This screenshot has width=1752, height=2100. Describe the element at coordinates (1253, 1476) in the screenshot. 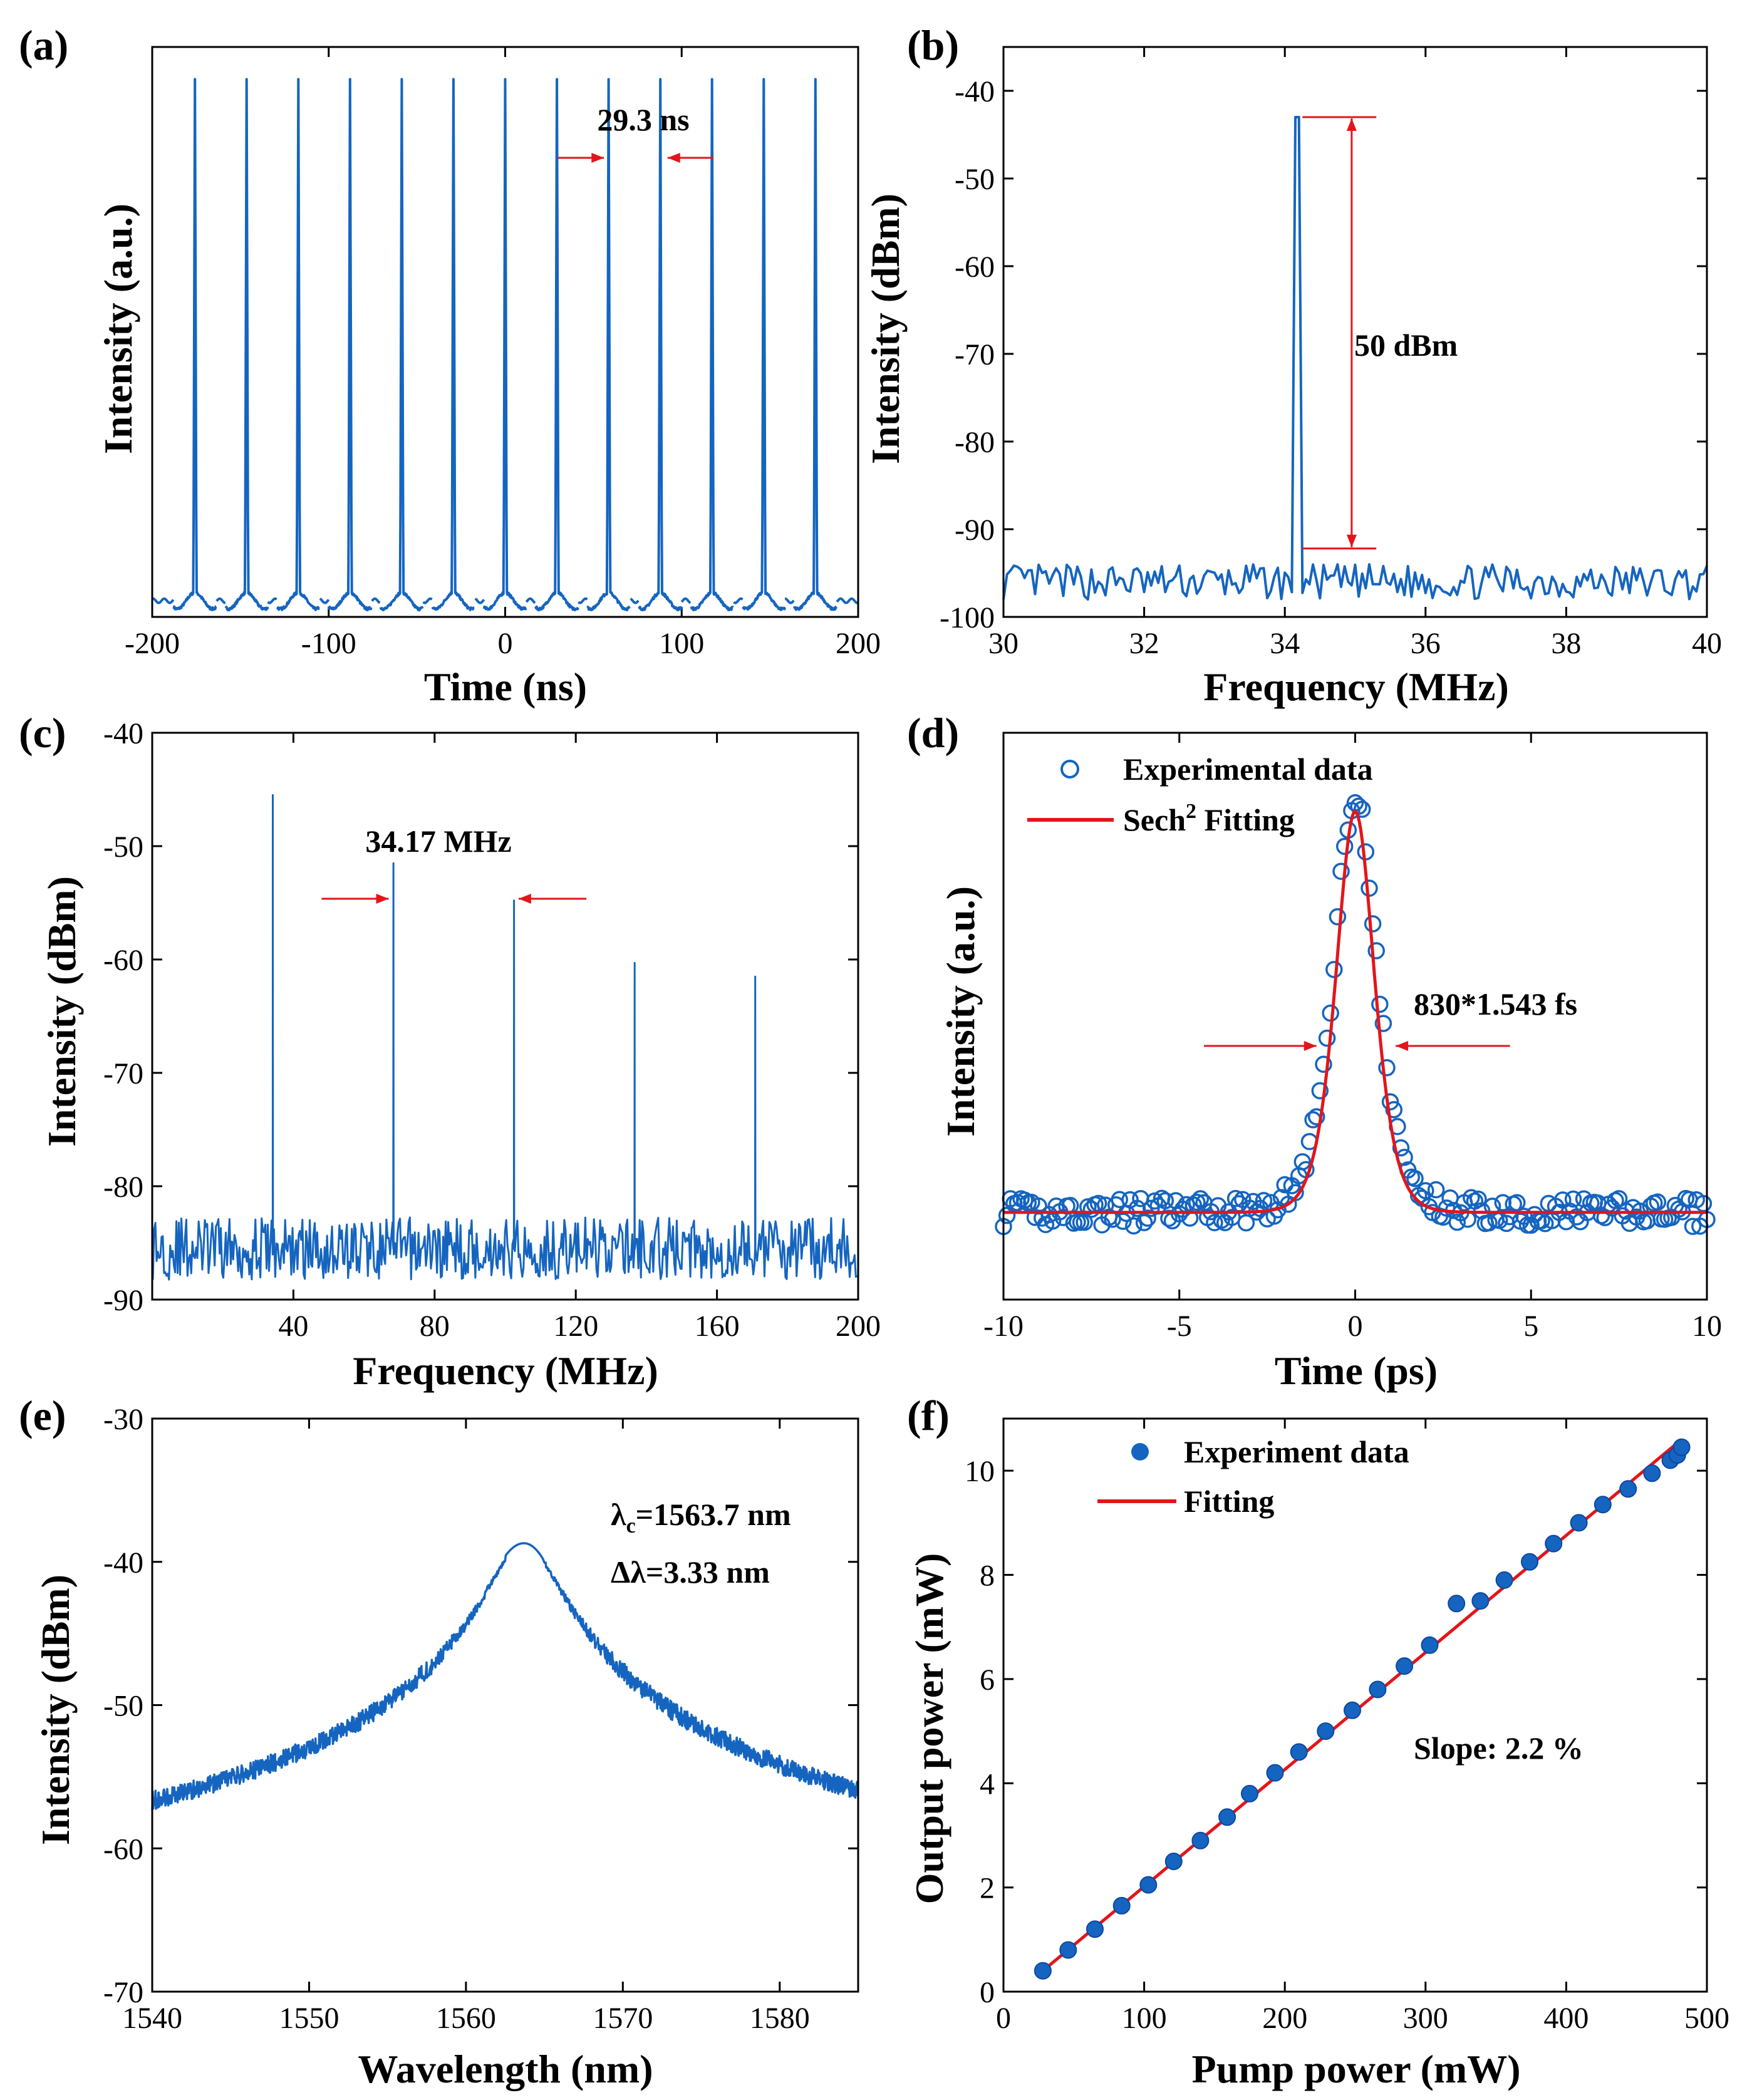

I see `legend-f: Experiment data Fitting` at that location.